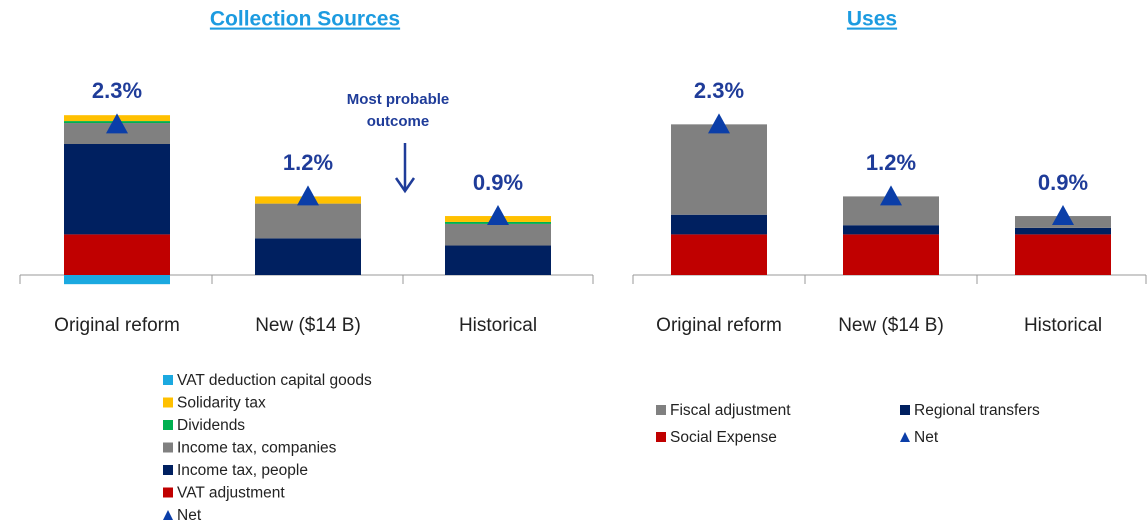 The width and height of the screenshot is (1147, 525). Describe the element at coordinates (231, 493) in the screenshot. I see `legend-label: VAT adjustment` at that location.